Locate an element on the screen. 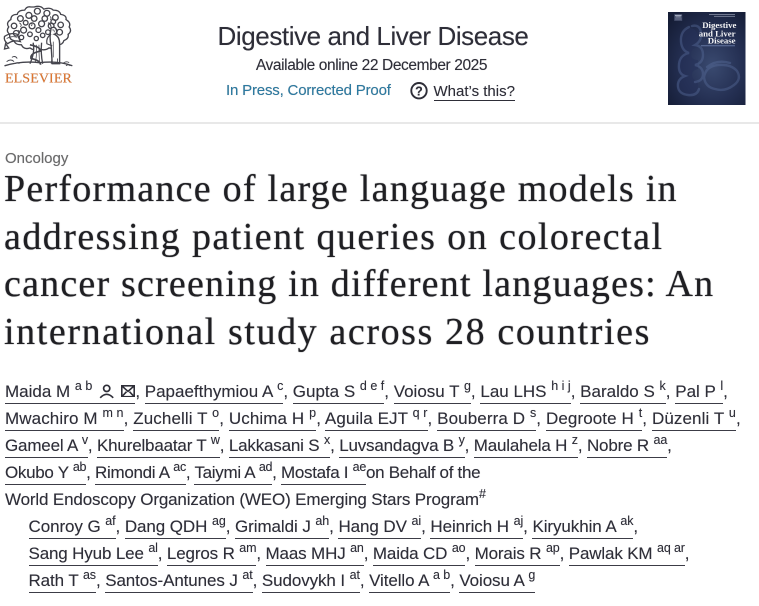  svg-text: ELSEVIER is located at coordinates (38, 79).